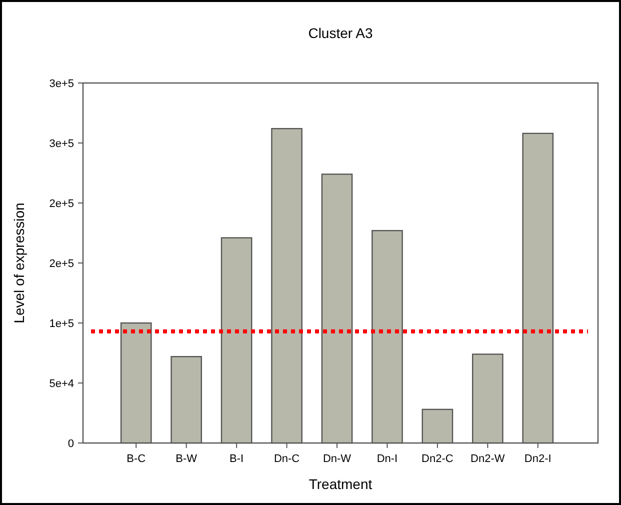  What do you see at coordinates (61, 384) in the screenshot?
I see `y-tick-label: 5e+4` at bounding box center [61, 384].